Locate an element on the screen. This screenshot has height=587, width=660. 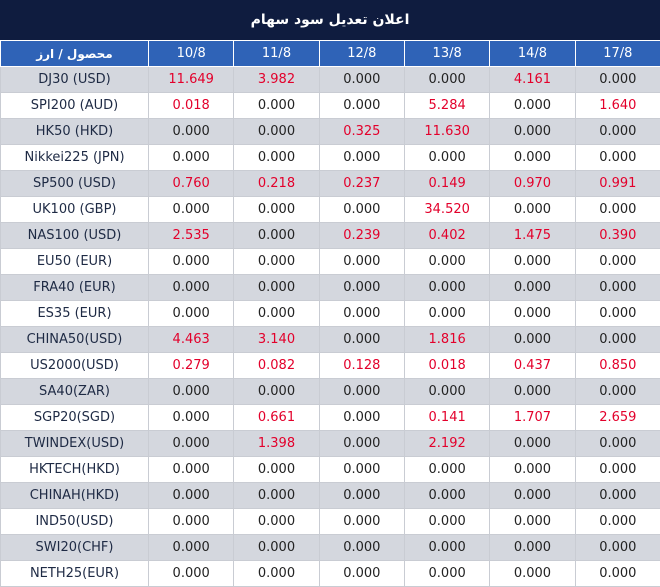
table-row: SGP20(SGD) 0.000 0.661 0.000 0.141 1.707 2.659 is located at coordinates (330, 417).